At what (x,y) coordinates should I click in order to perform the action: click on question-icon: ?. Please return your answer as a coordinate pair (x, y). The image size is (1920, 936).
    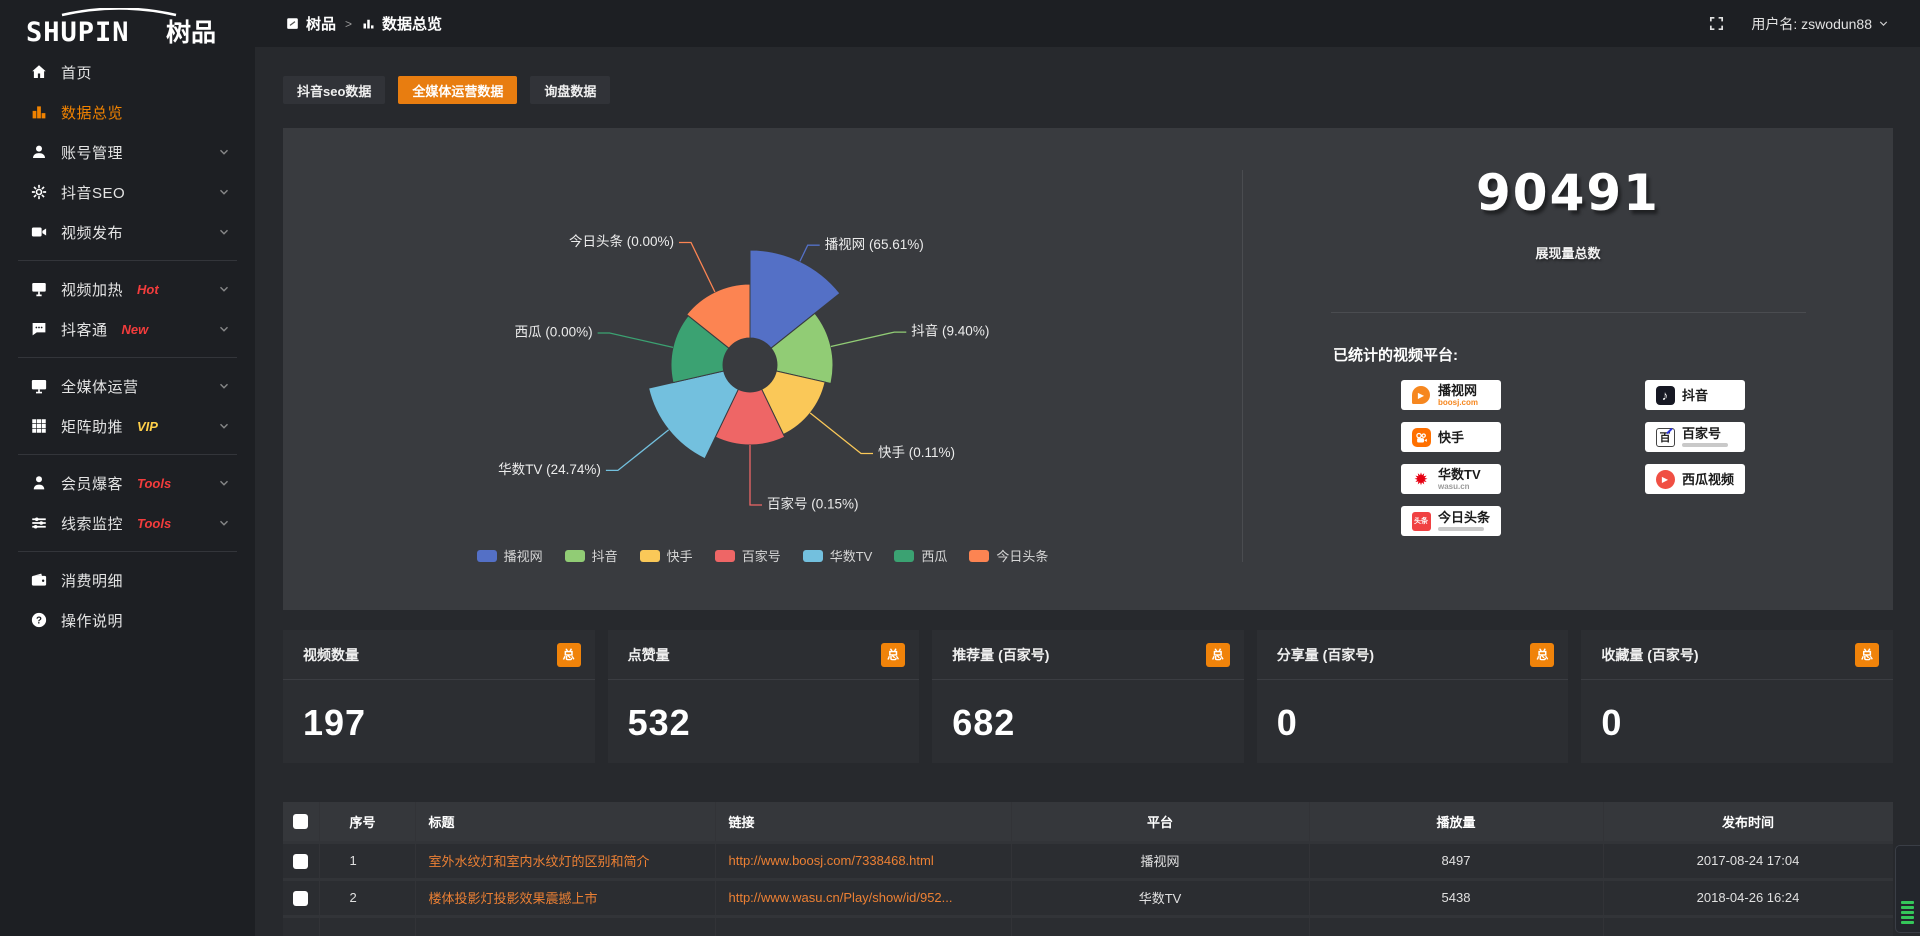
    Looking at the image, I should click on (39, 620).